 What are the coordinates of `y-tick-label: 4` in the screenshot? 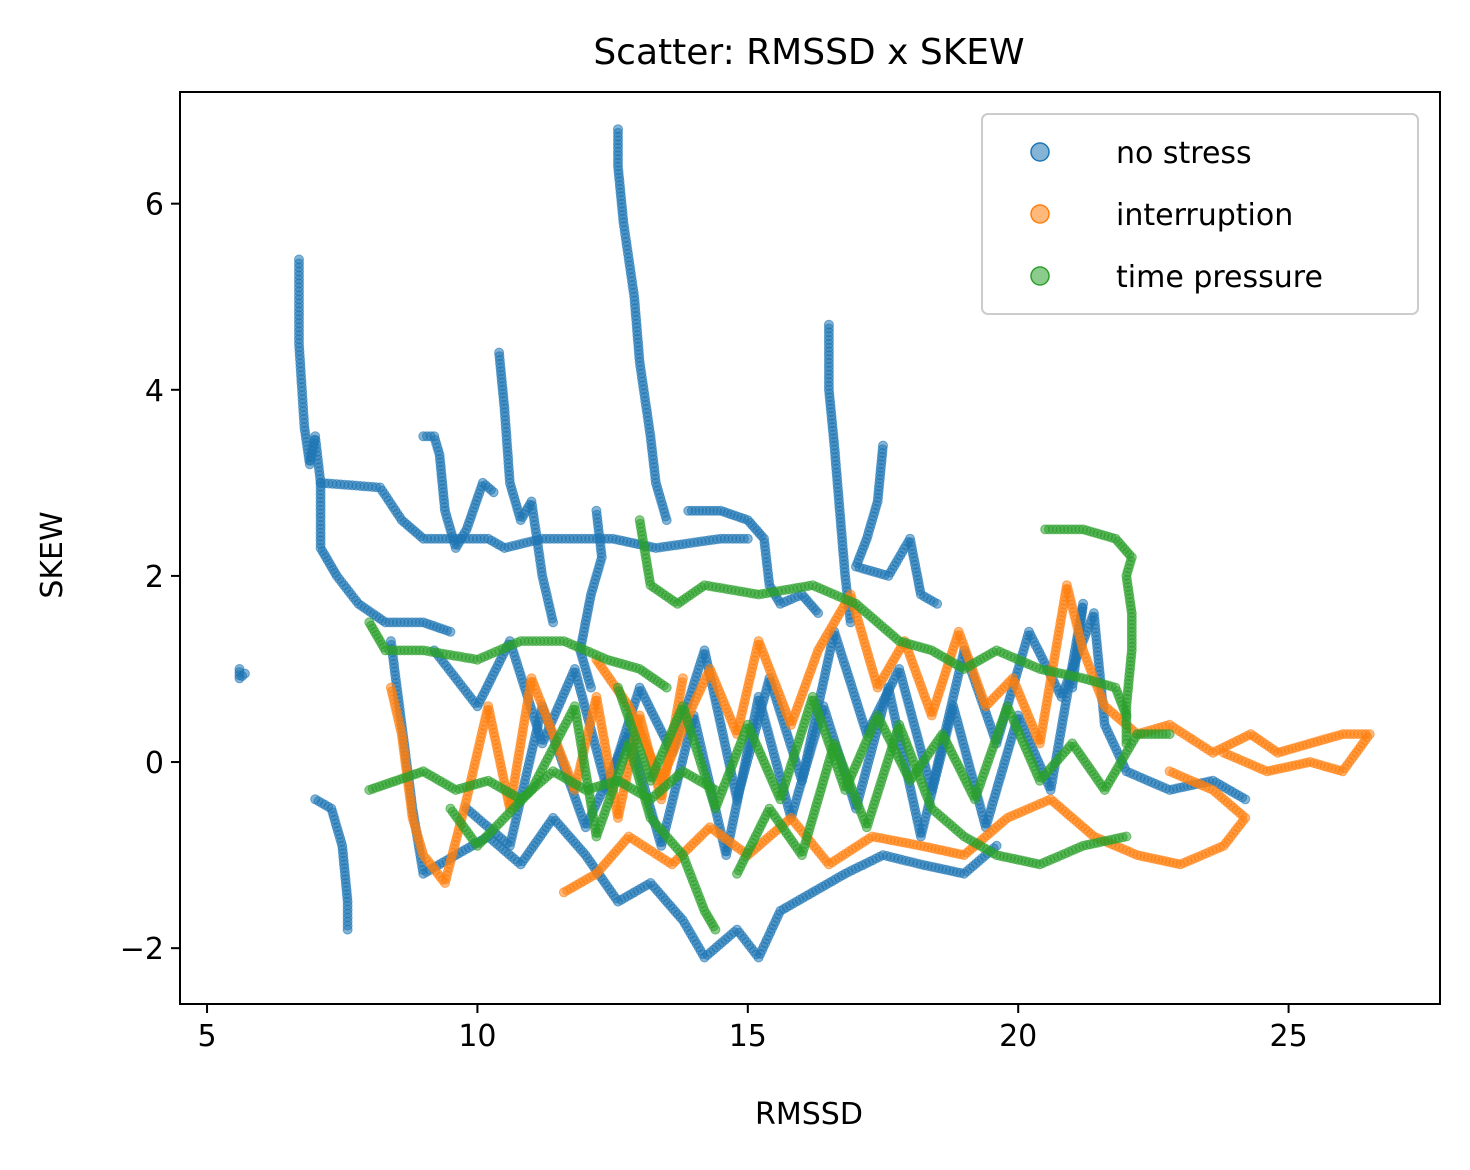 It's located at (154, 391).